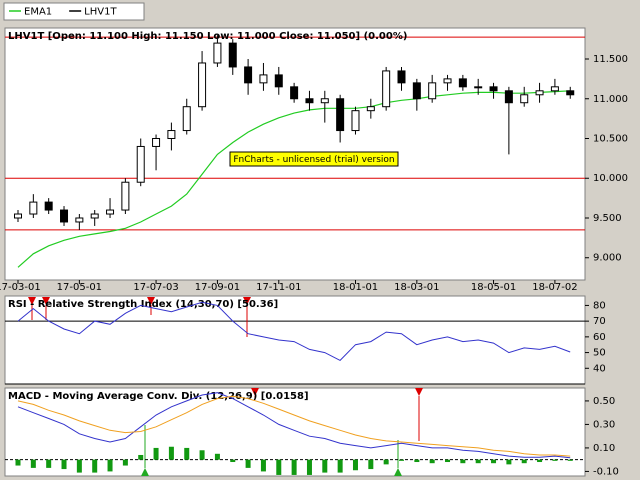 This screenshot has width=640, height=480. I want to click on y-tick-label: -0.10, so click(606, 471).